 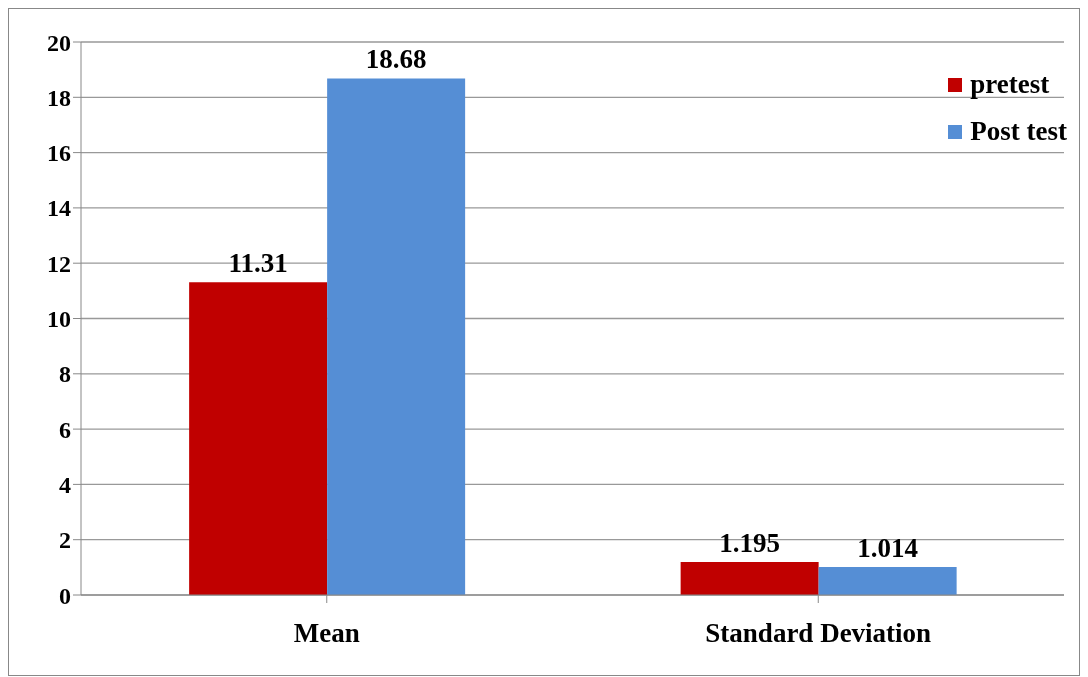 What do you see at coordinates (59, 319) in the screenshot?
I see `y-tick-label: 10` at bounding box center [59, 319].